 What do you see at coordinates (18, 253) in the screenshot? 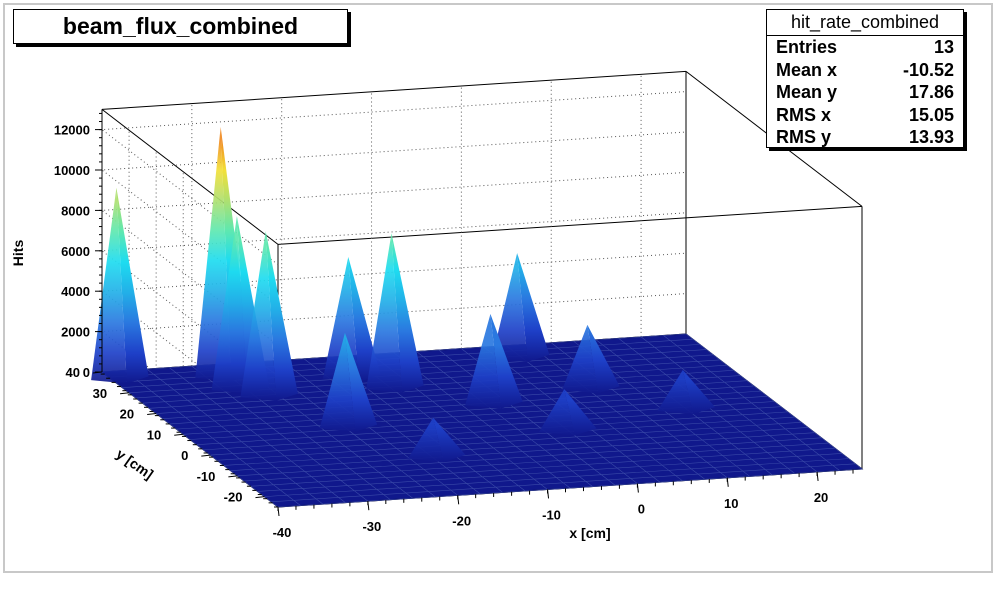
I see `z-axis-label: Hits` at bounding box center [18, 253].